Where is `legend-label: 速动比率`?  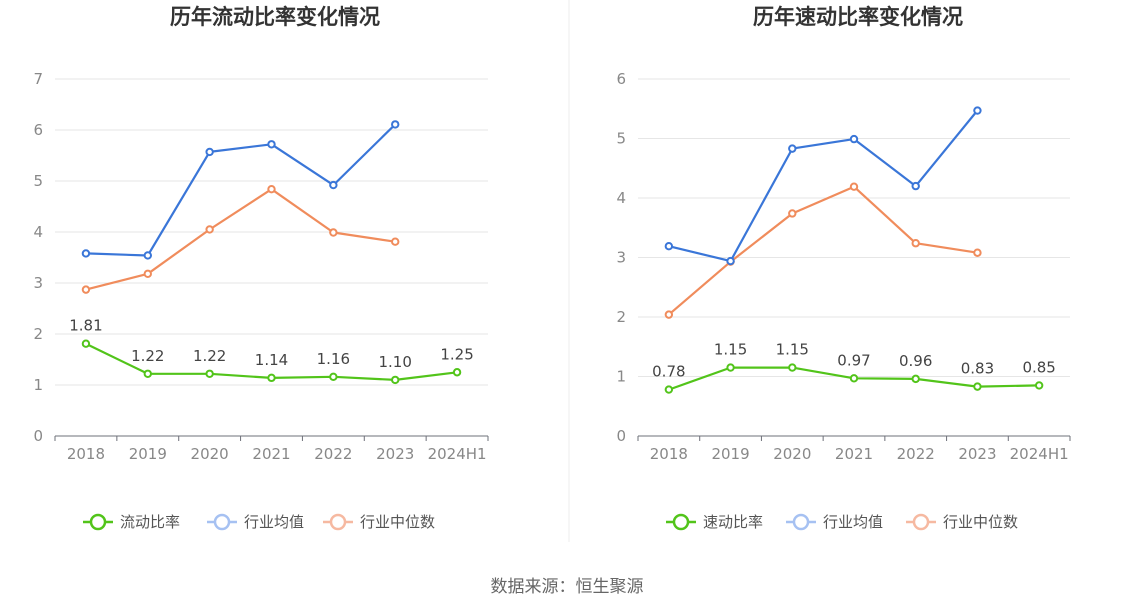 legend-label: 速动比率 is located at coordinates (733, 522).